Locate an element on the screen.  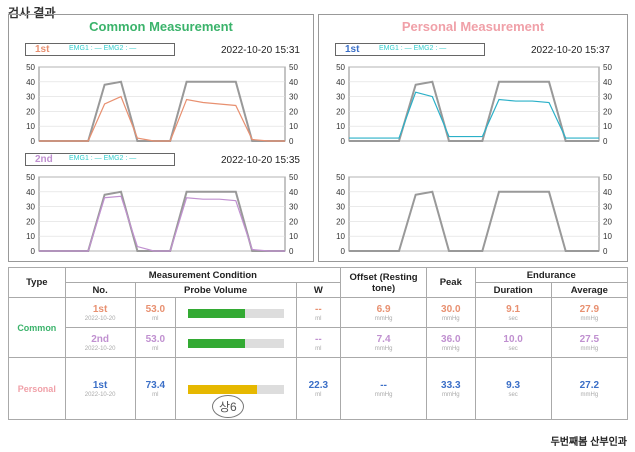
personal-panel-title: Personal Measurement is located at coordinates (473, 26).